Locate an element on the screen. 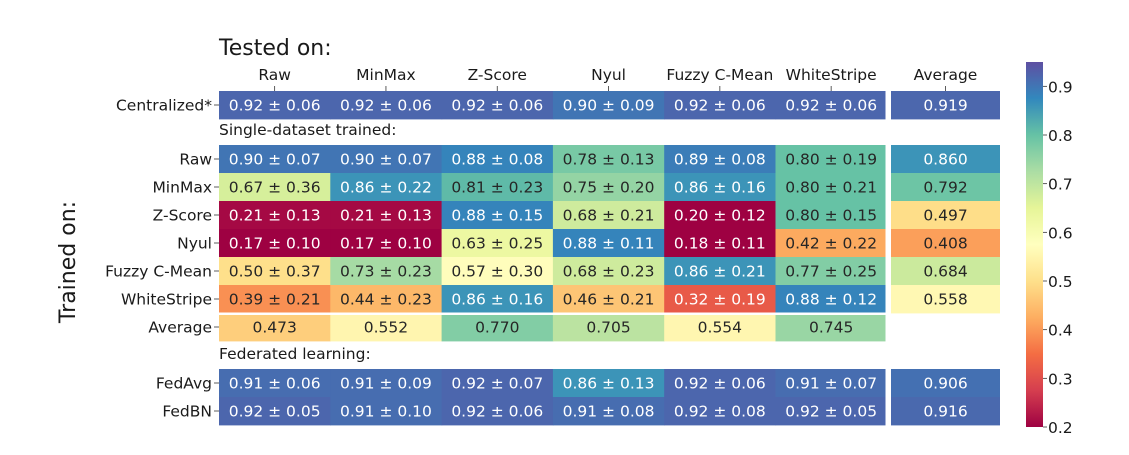 The image size is (1129, 455). row-label: Fuzzy C-Mean is located at coordinates (158, 272).